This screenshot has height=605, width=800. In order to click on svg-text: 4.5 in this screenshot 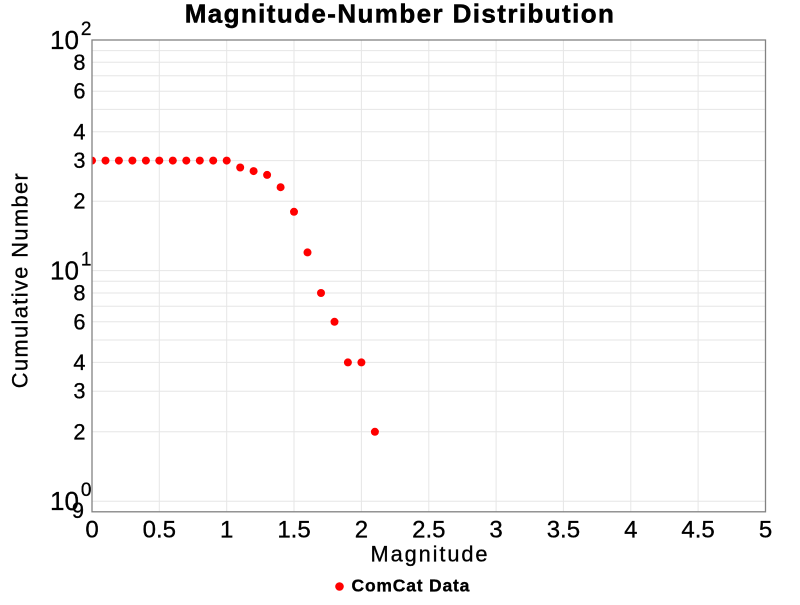, I will do `click(697, 530)`.